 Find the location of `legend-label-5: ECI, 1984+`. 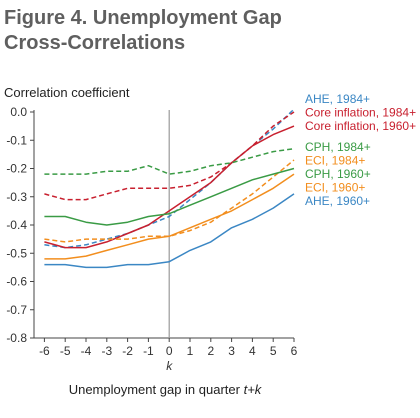

legend-label-5: ECI, 1984+ is located at coordinates (335, 161).